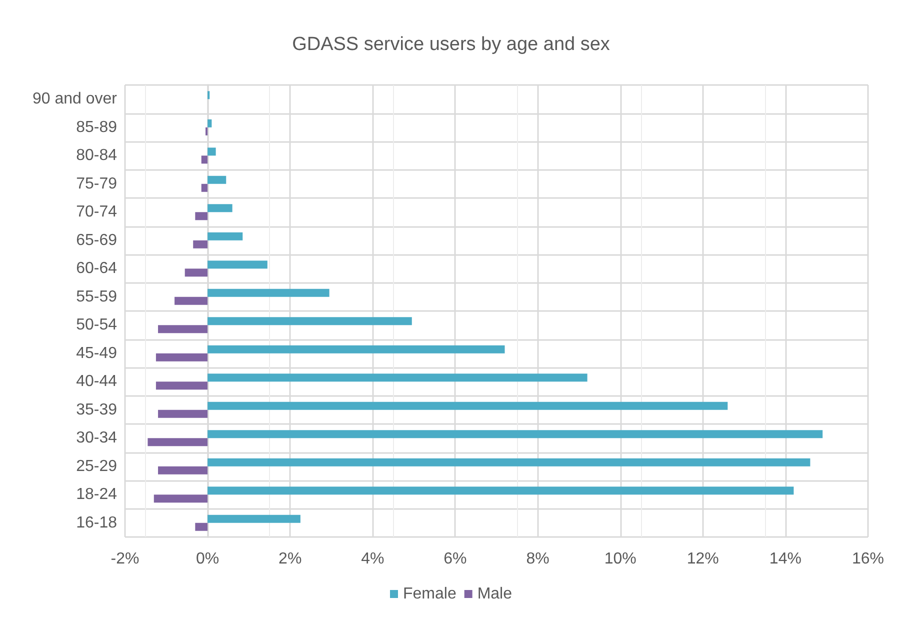  I want to click on y-tick-label: 55-59, so click(97, 297).